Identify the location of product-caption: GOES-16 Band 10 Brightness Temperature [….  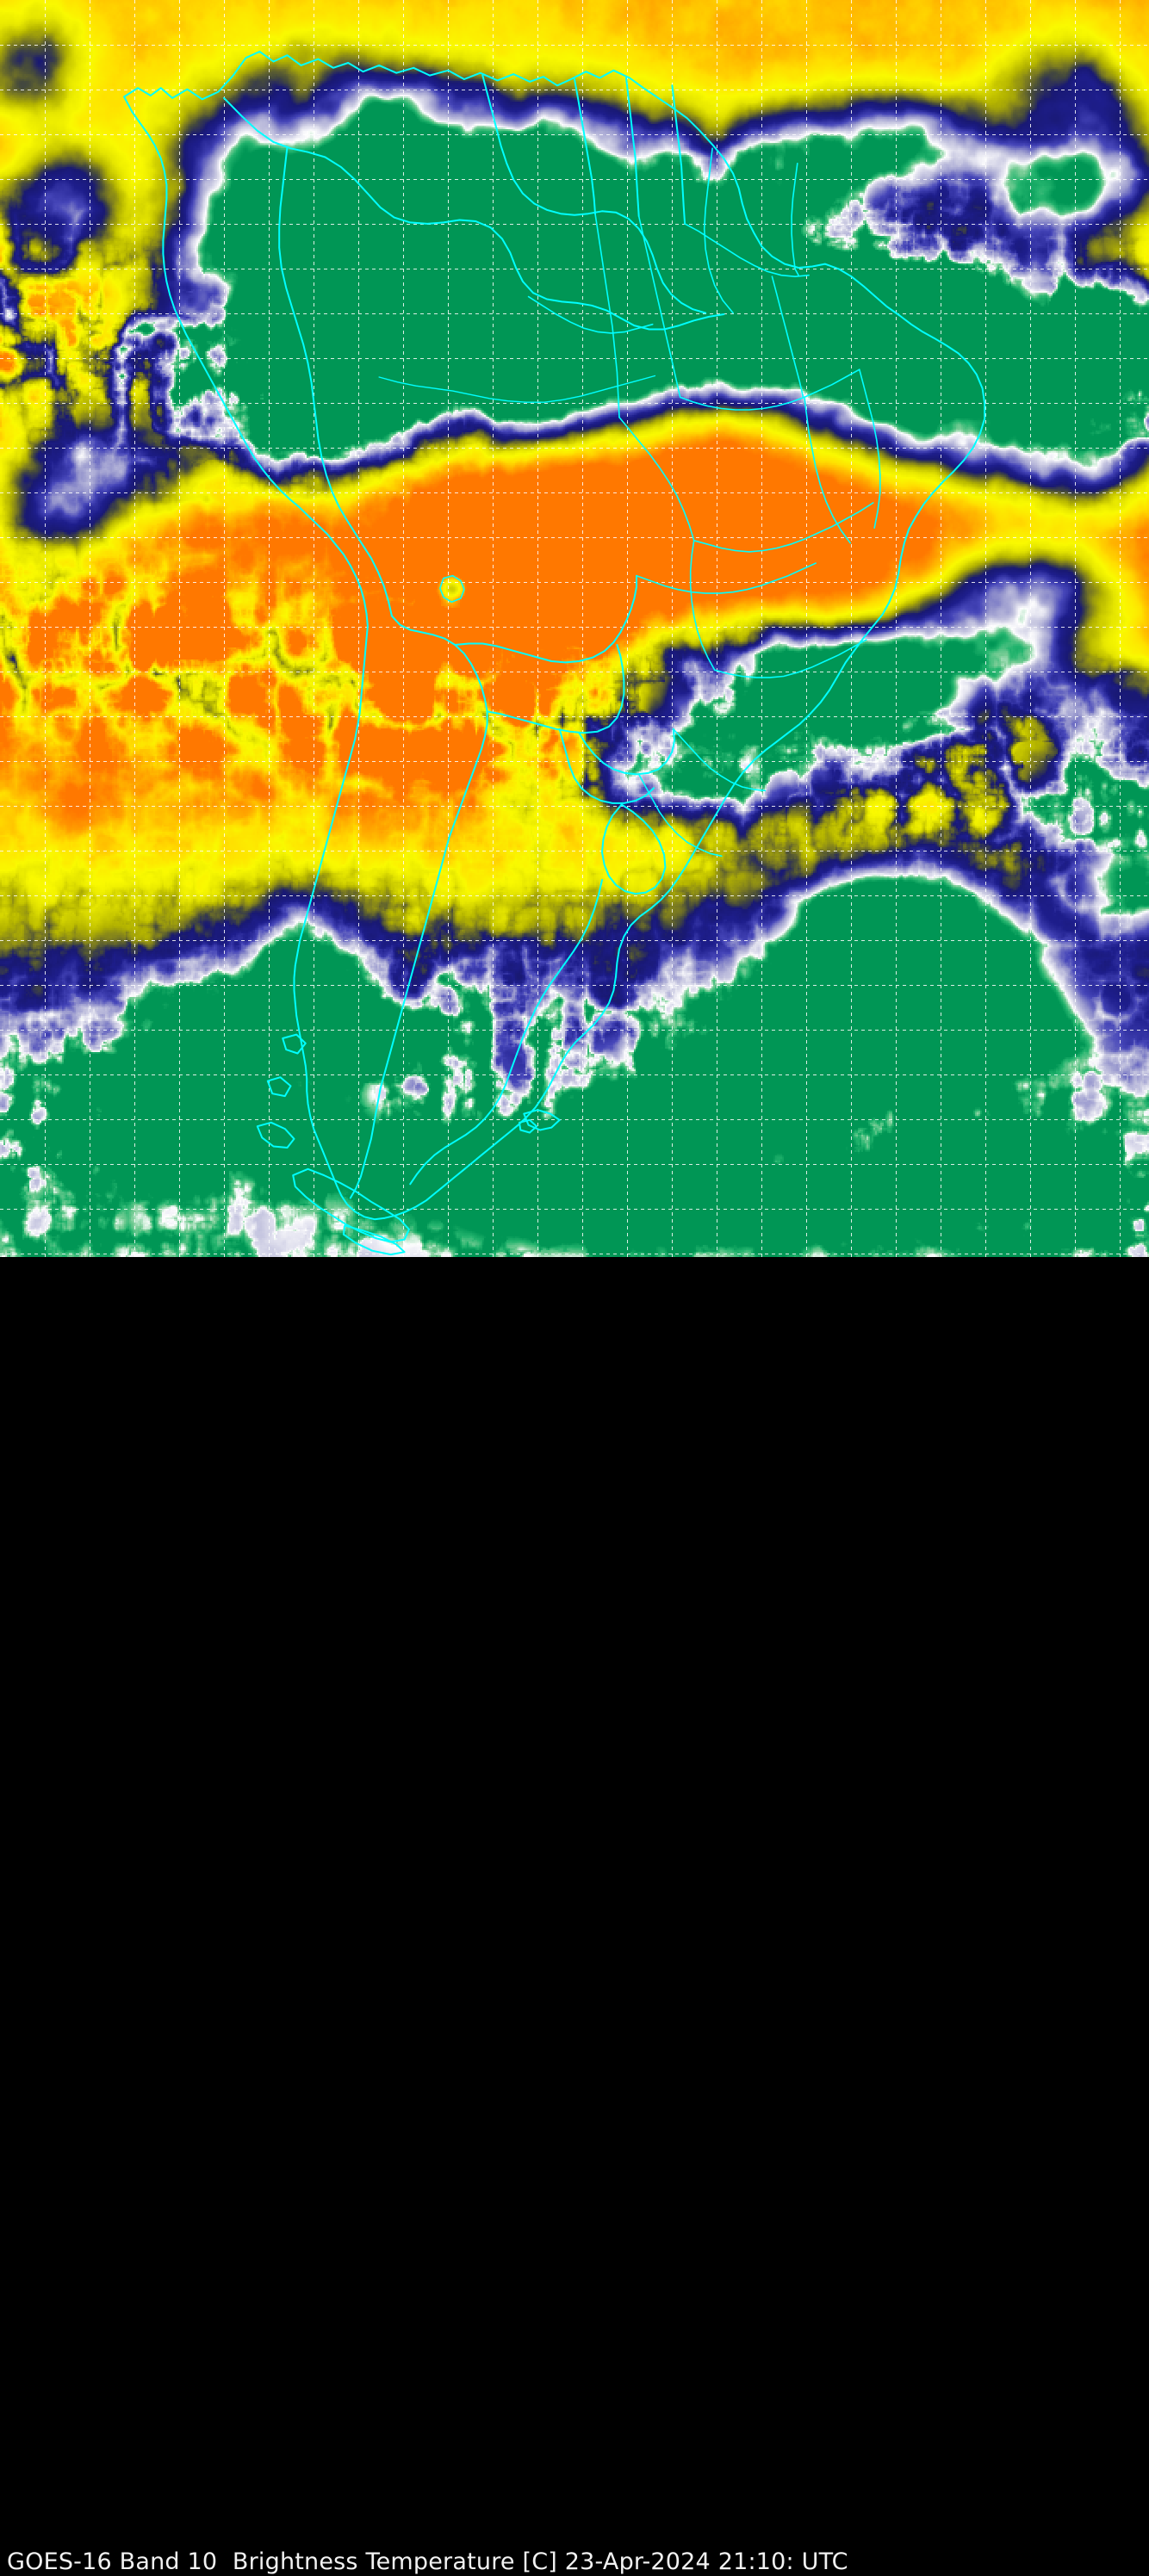
(427, 2561).